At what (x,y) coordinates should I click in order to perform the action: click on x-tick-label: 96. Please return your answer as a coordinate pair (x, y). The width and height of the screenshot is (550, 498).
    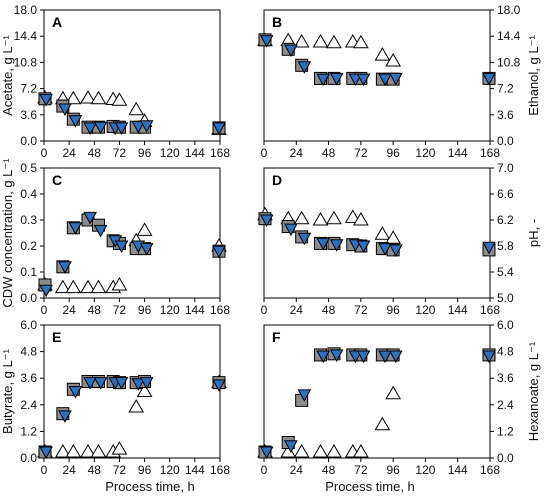
    Looking at the image, I should click on (393, 153).